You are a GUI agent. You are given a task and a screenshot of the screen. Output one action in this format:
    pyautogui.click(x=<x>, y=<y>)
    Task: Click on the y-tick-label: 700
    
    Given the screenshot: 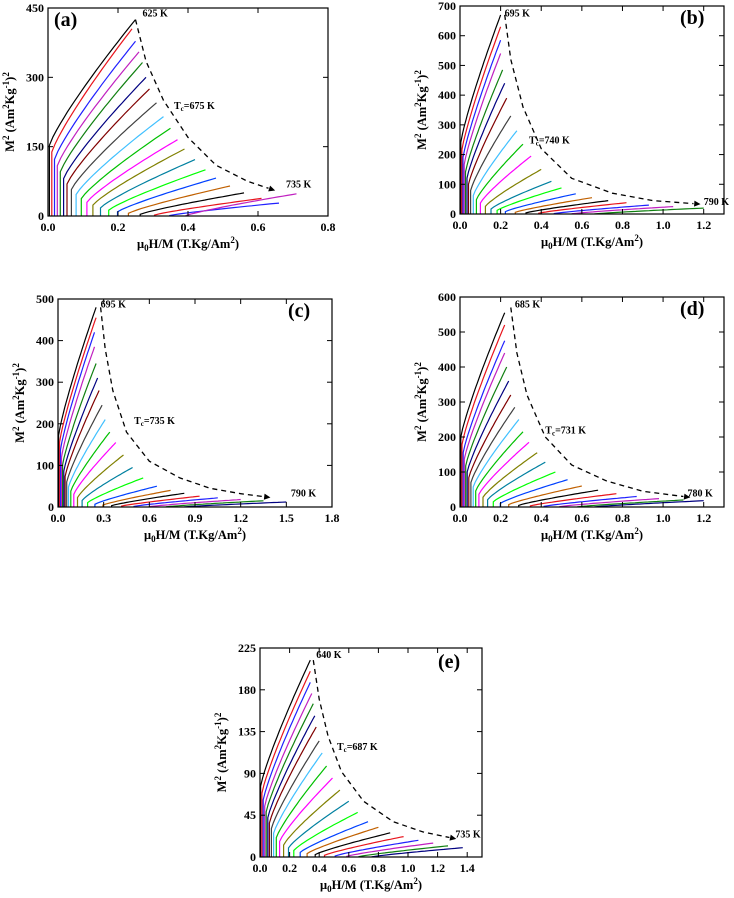 What is the action you would take?
    pyautogui.click(x=447, y=6)
    